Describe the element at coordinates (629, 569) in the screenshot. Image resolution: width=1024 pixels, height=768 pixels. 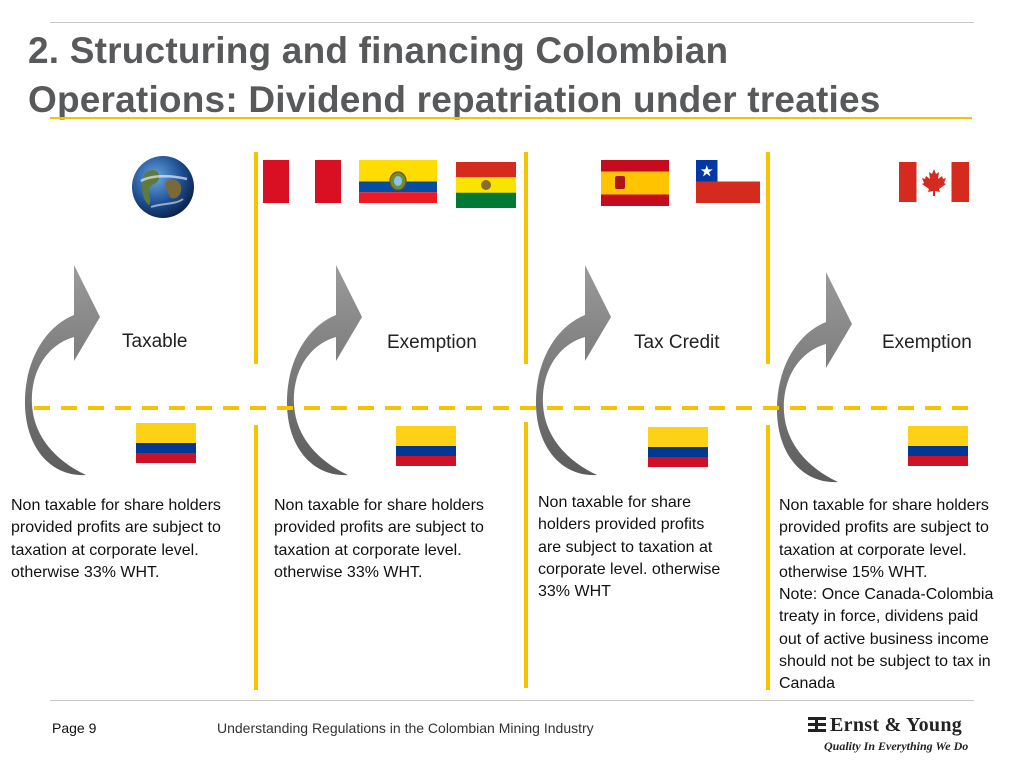
I see `description-line: corporate level. otherwise` at that location.